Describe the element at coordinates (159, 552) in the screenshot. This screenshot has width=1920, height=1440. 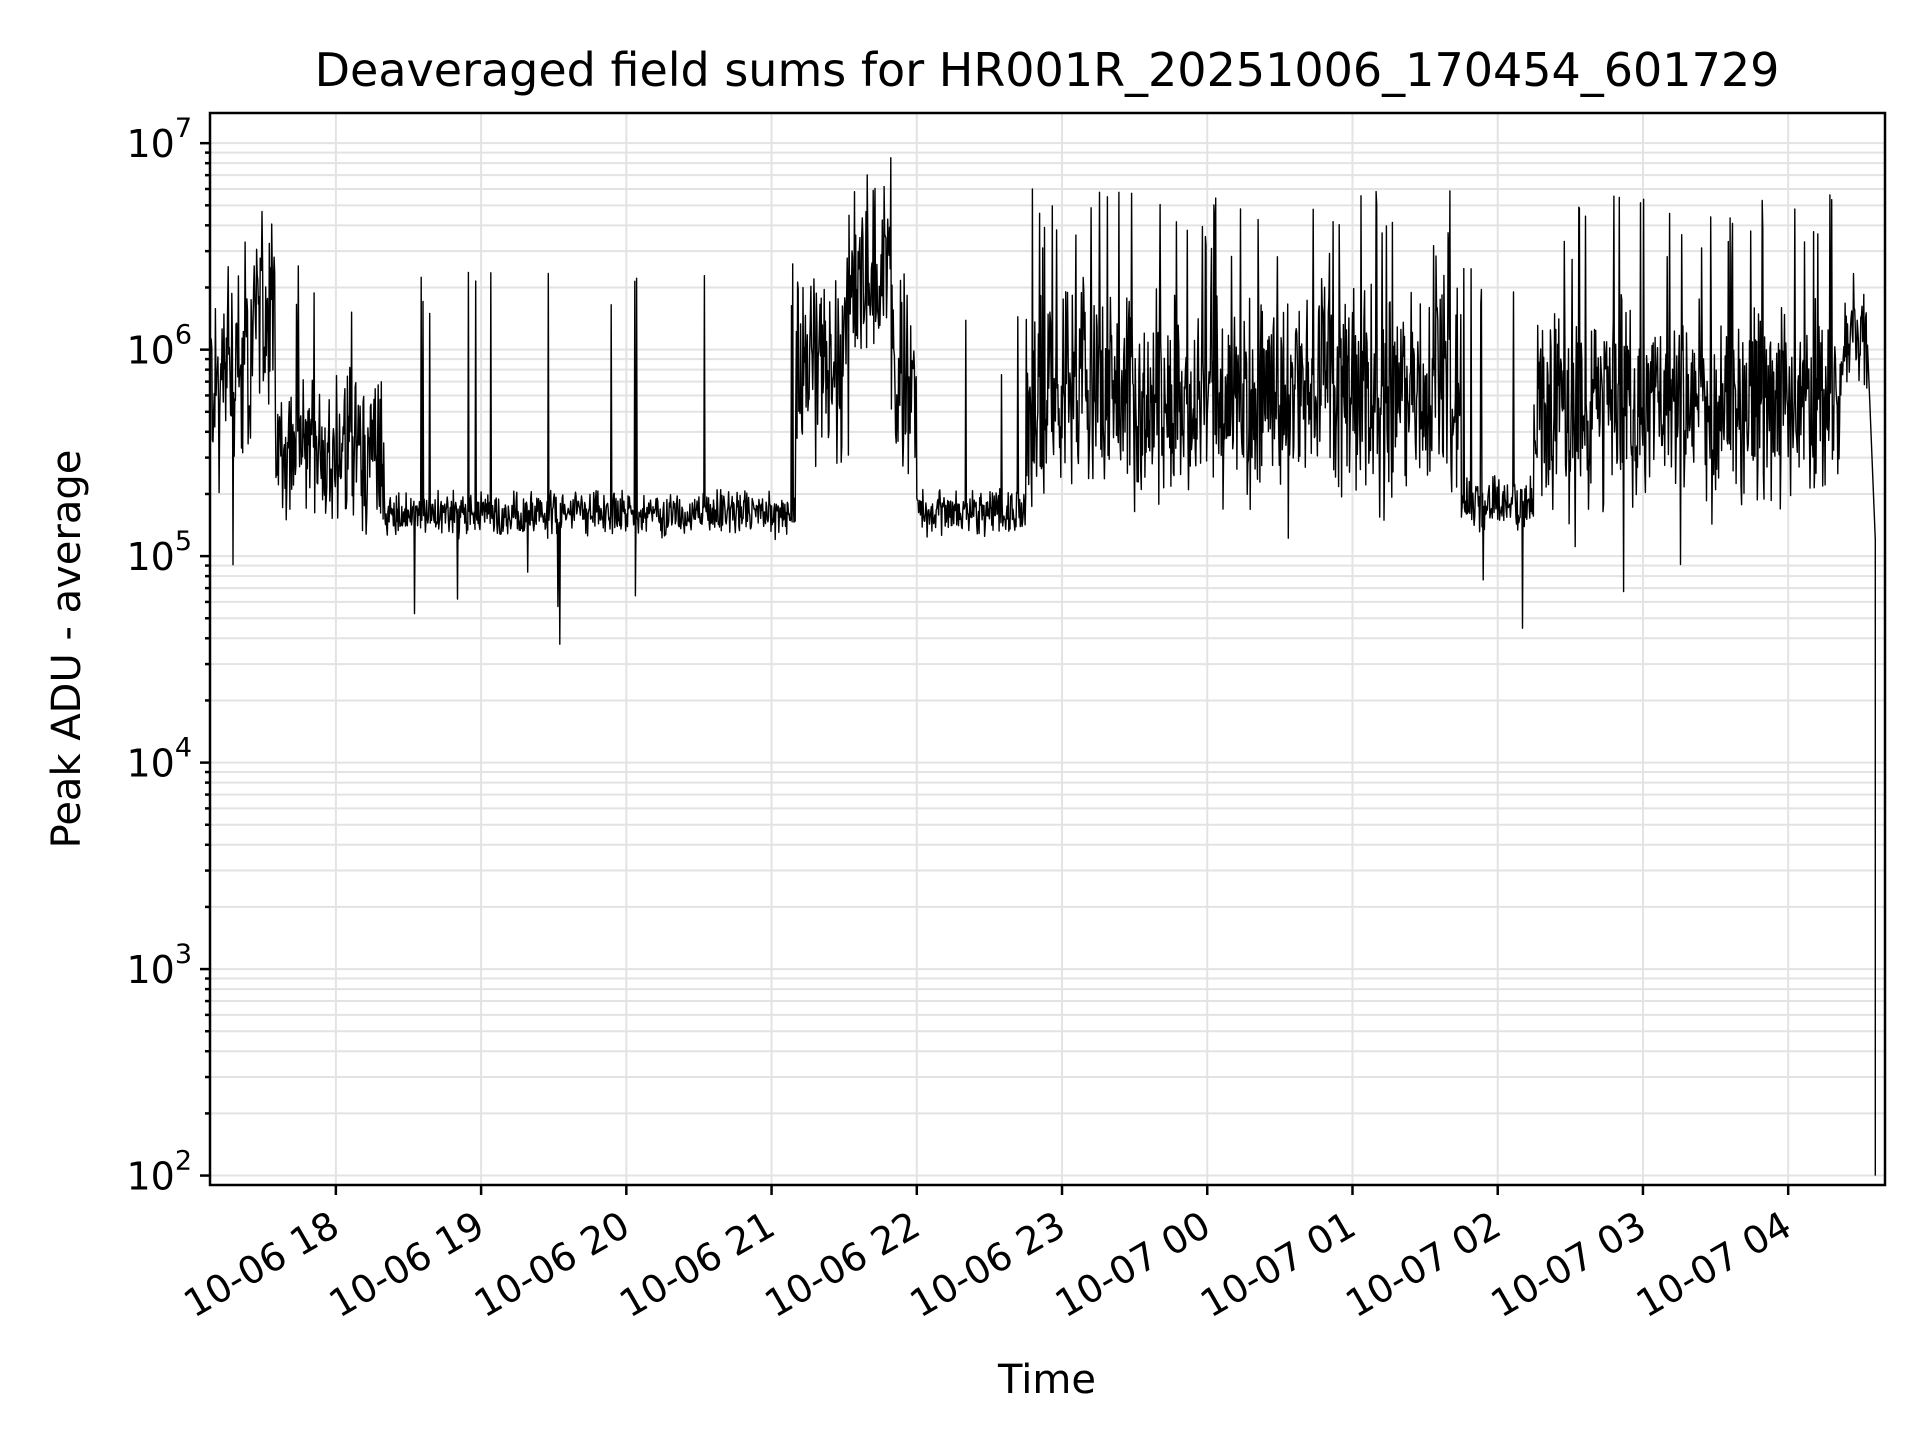
I see `y-tick-label: 10⁵` at that location.